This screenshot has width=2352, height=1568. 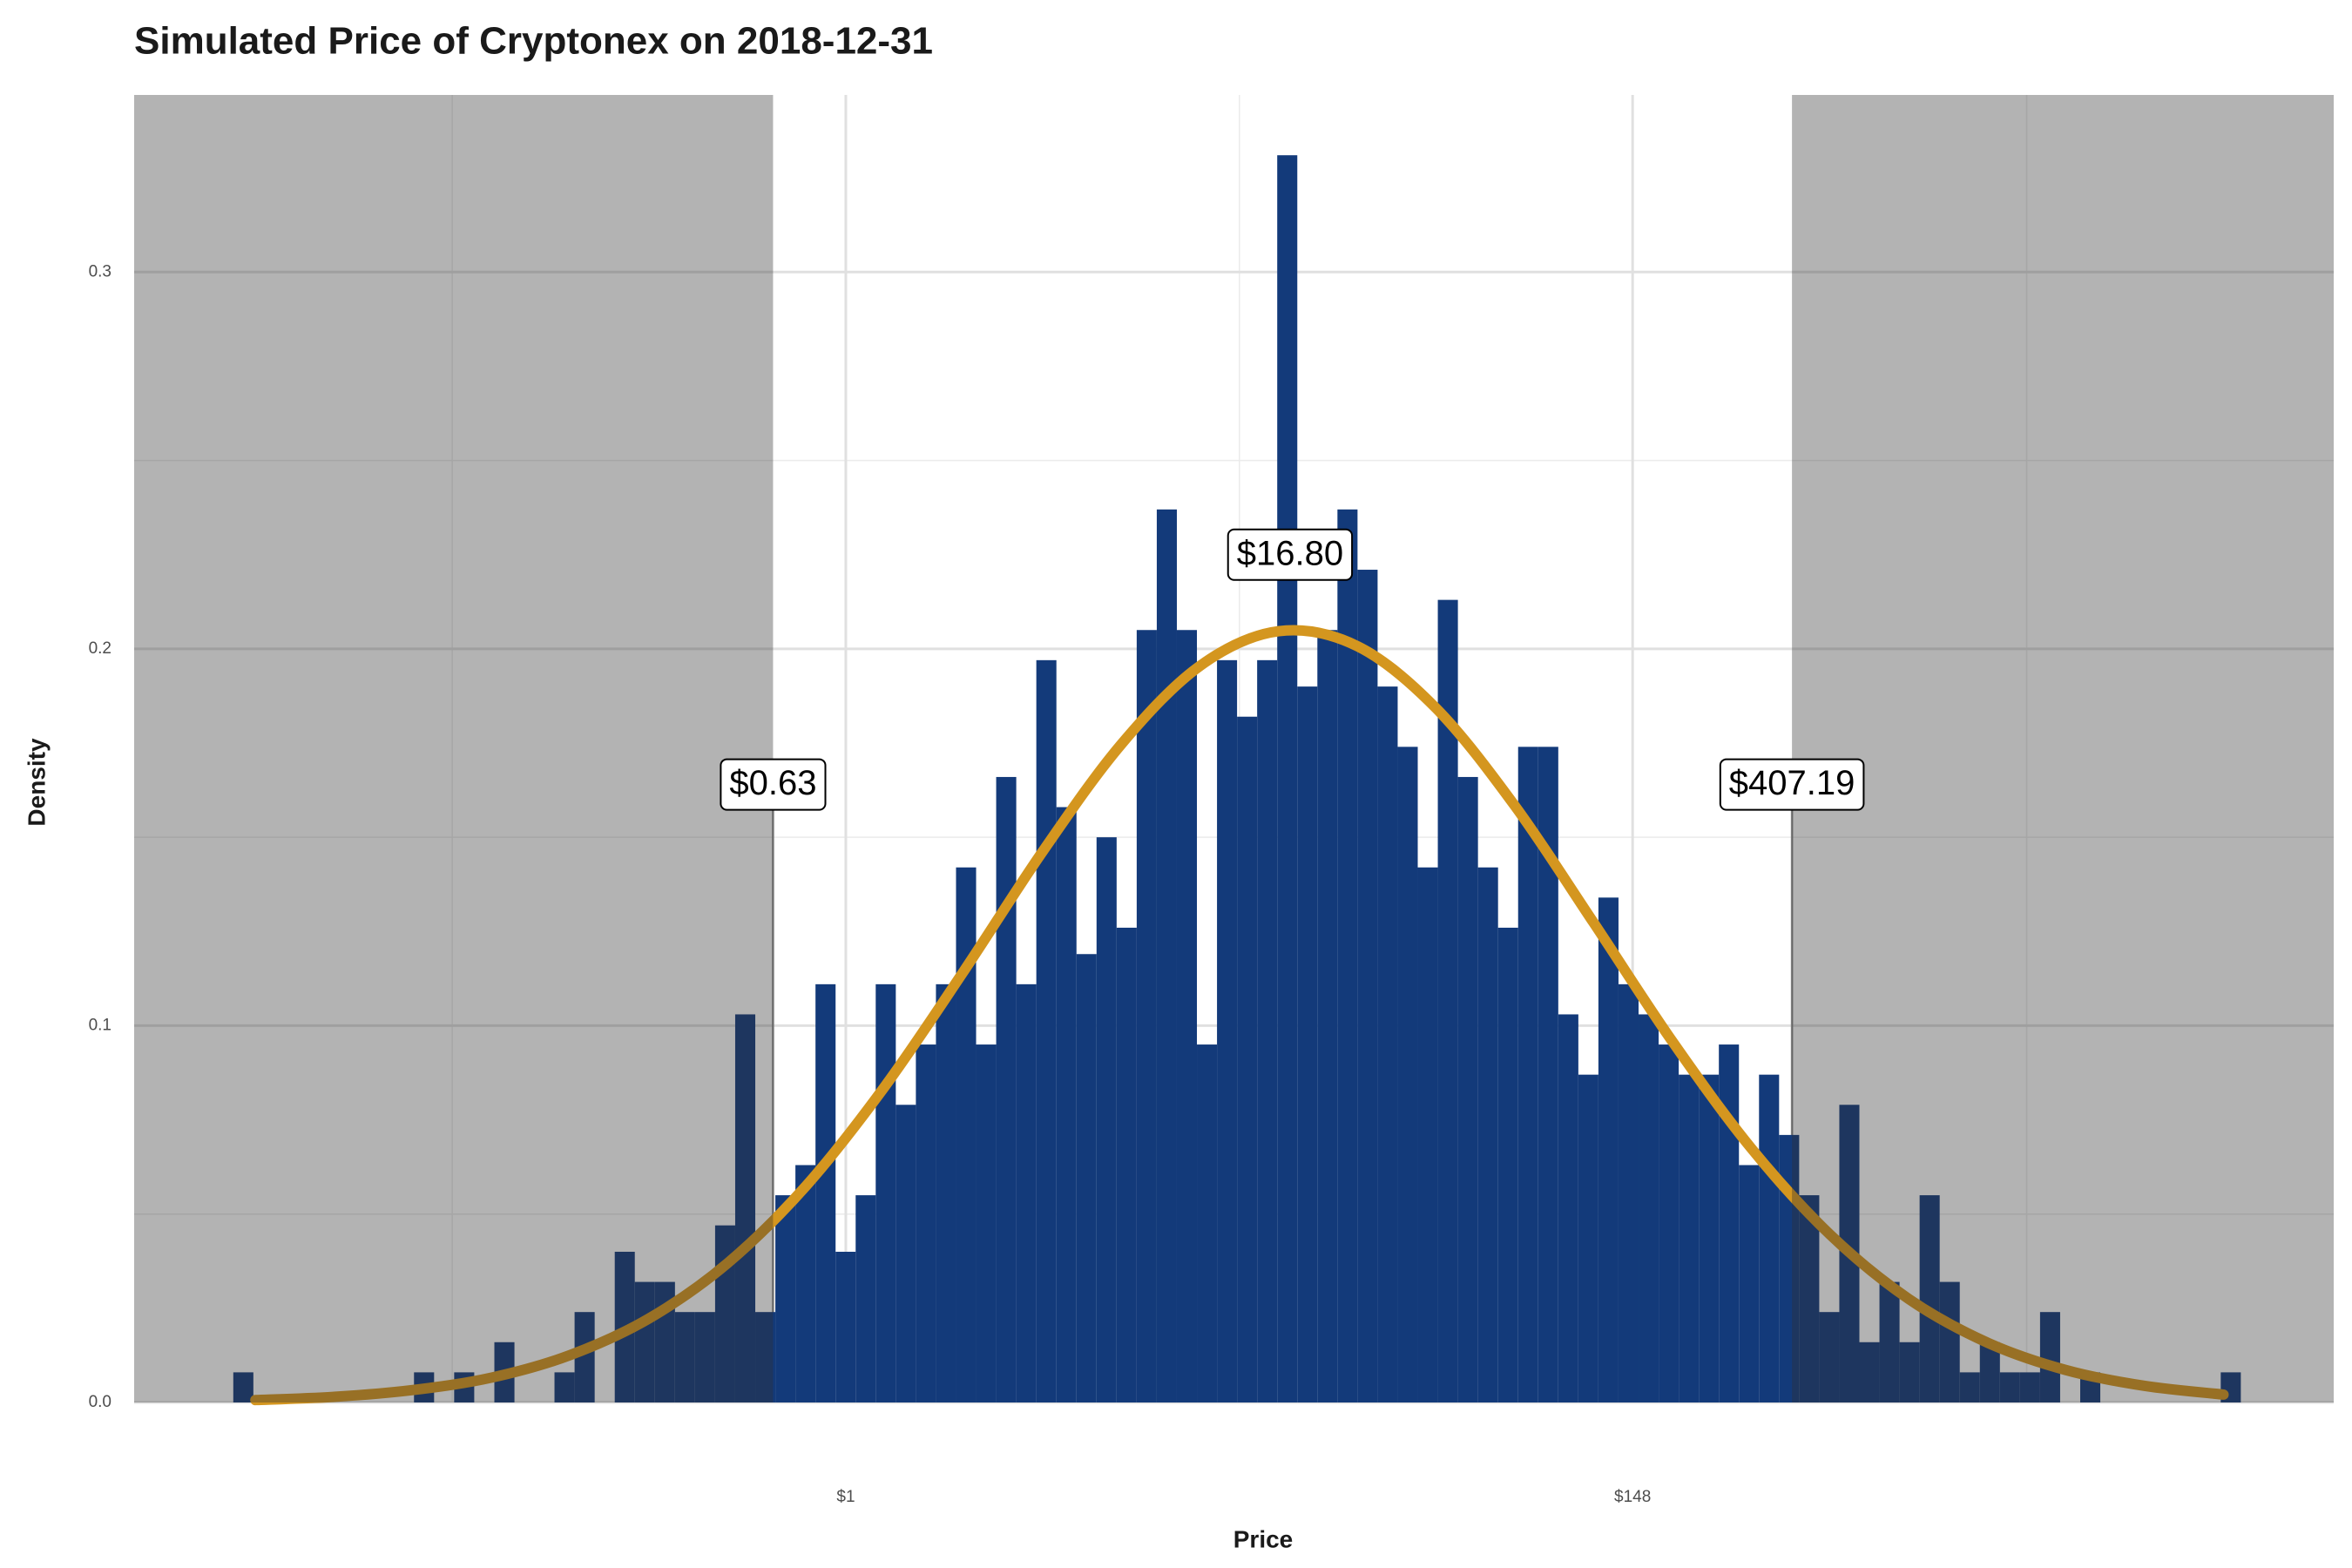 I want to click on x-tick-label: $148, so click(x=1633, y=1497).